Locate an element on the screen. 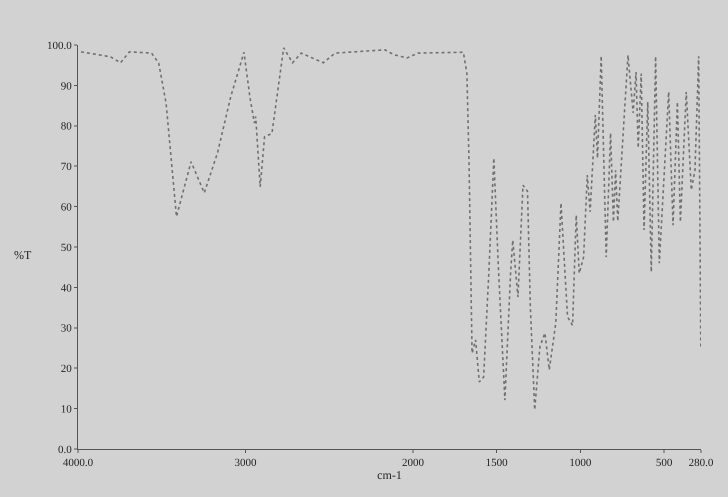 The height and width of the screenshot is (497, 728). x-tick-label: 3000 is located at coordinates (245, 463).